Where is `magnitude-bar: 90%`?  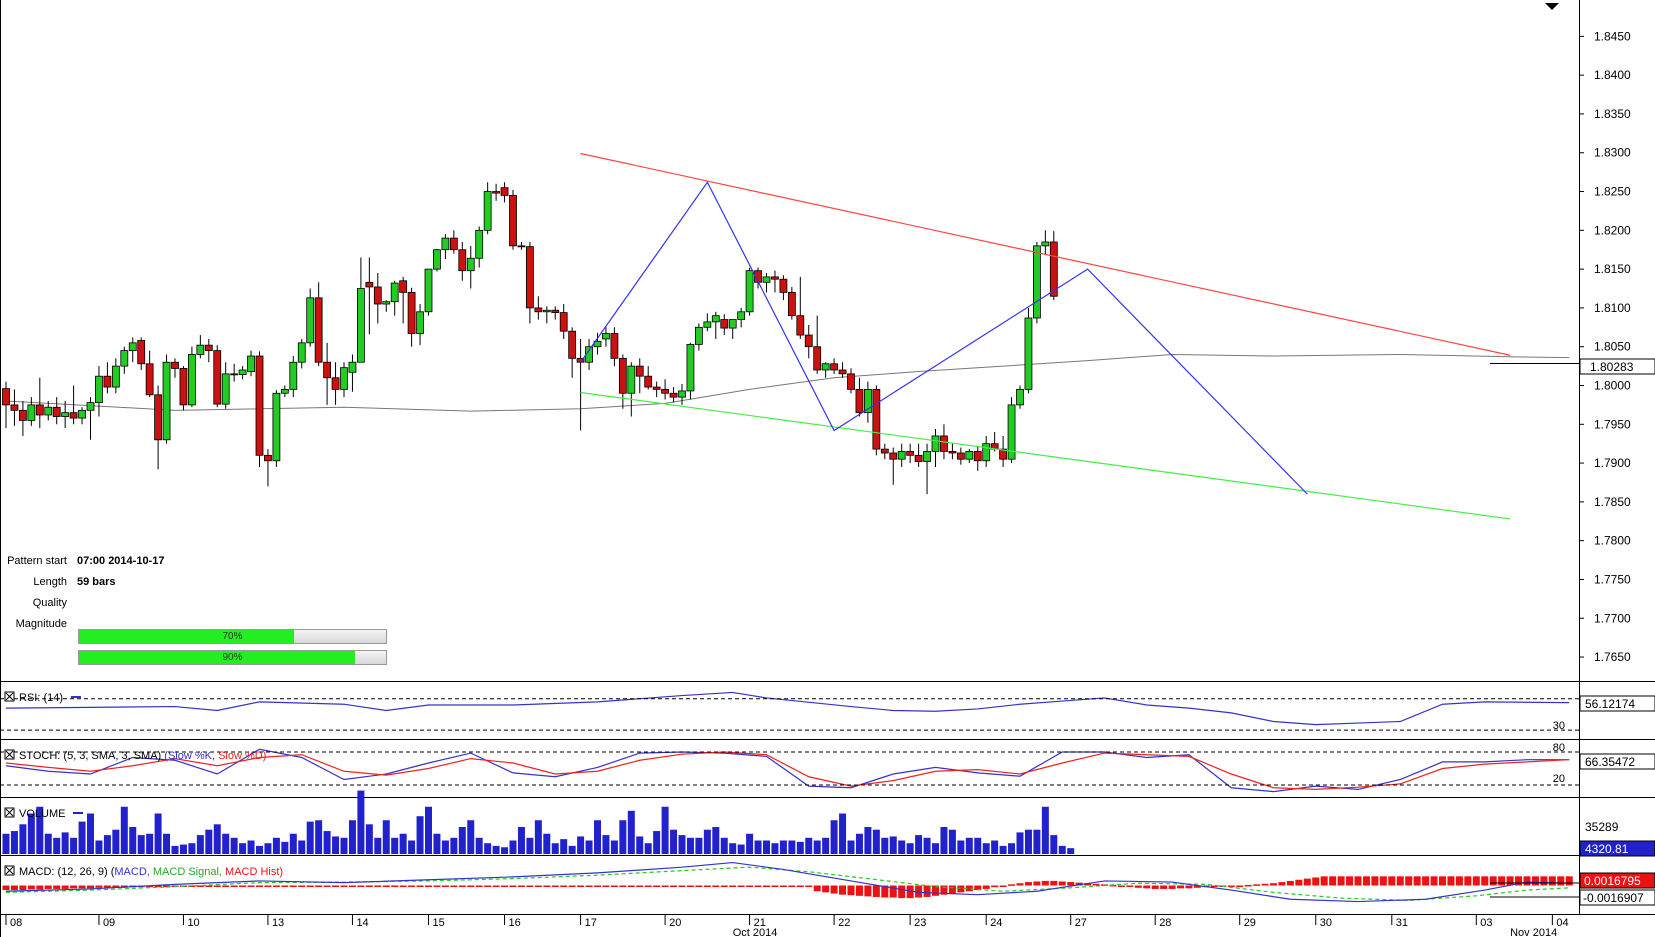
magnitude-bar: 90% is located at coordinates (232, 657).